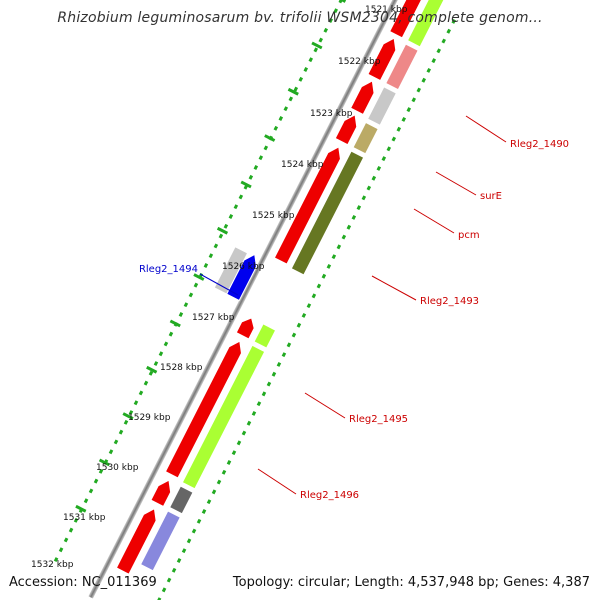  Describe the element at coordinates (449, 301) in the screenshot. I see `gene-label: Rleg2_1493` at that location.